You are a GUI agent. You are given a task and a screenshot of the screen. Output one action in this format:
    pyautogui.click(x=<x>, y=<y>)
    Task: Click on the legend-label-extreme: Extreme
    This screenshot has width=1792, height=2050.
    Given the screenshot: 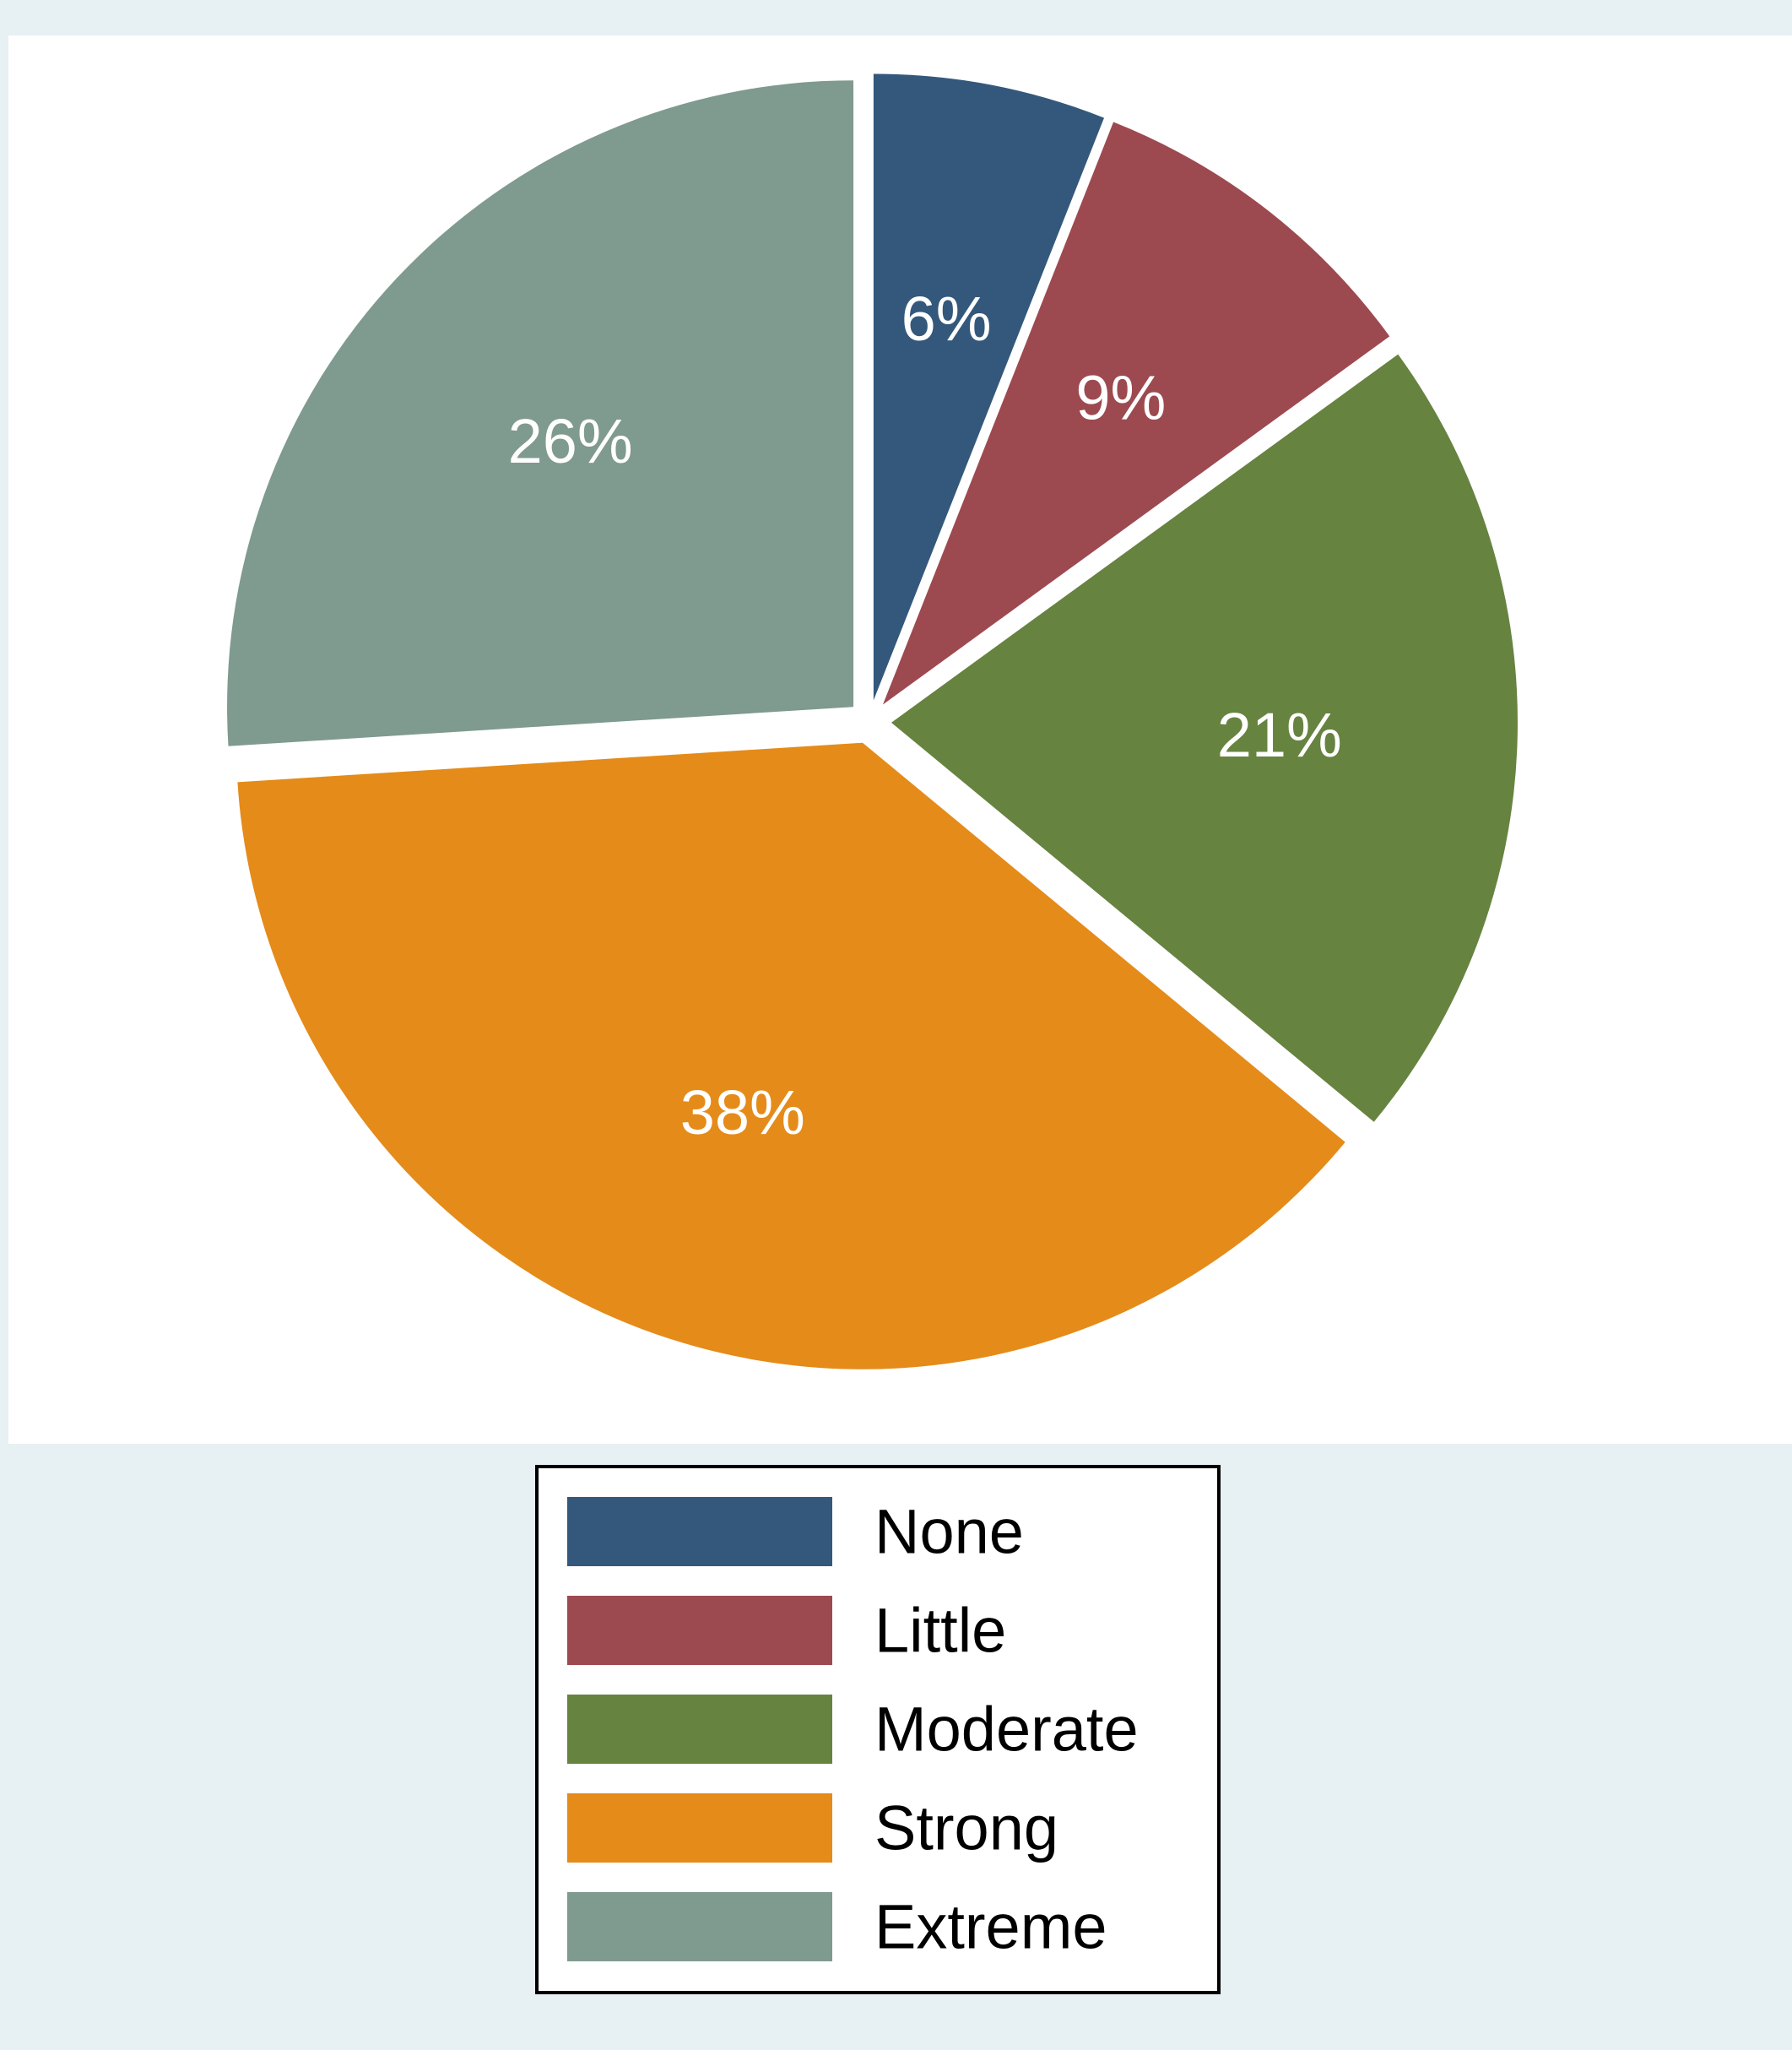 What is the action you would take?
    pyautogui.click(x=990, y=1927)
    